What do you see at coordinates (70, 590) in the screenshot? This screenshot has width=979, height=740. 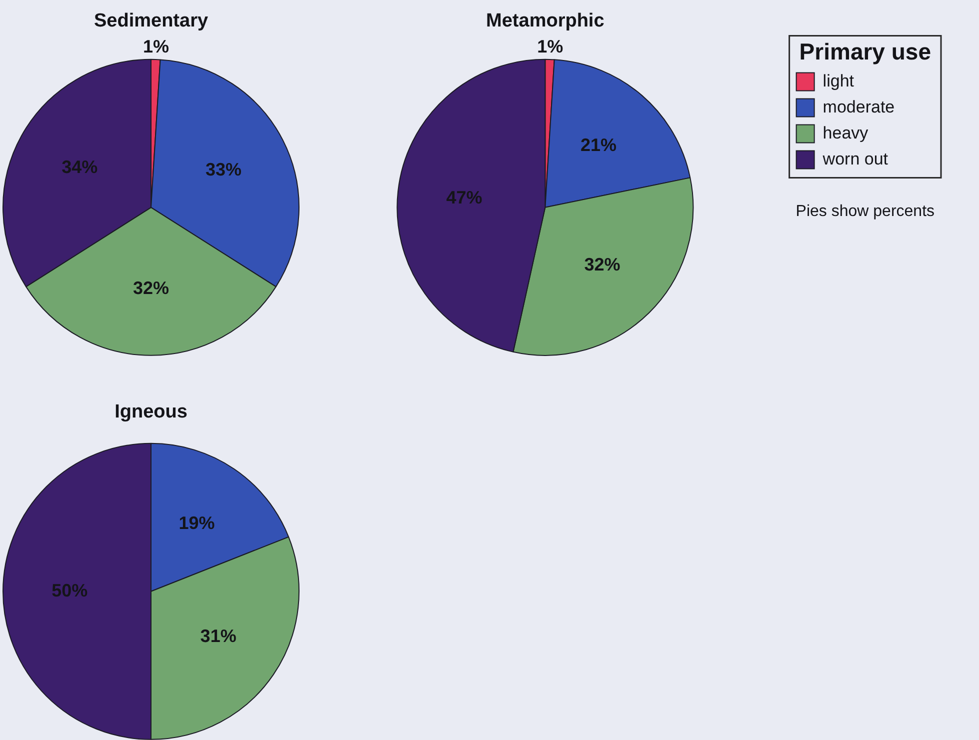 I see `data-label: 50%` at bounding box center [70, 590].